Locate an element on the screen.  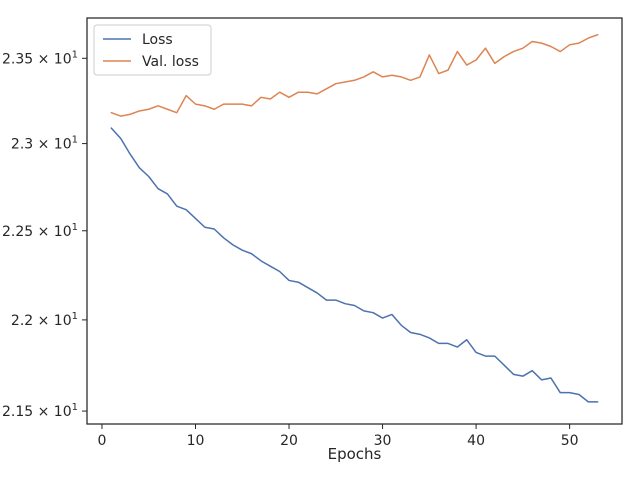
x-tick-label: 20 is located at coordinates (289, 441).